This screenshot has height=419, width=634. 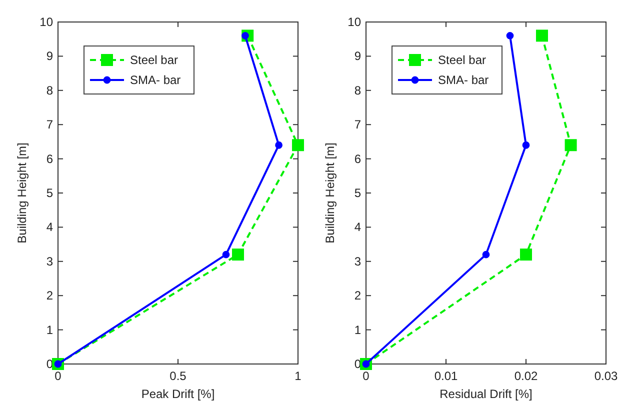 What do you see at coordinates (298, 376) in the screenshot?
I see `x-tick-label: 1` at bounding box center [298, 376].